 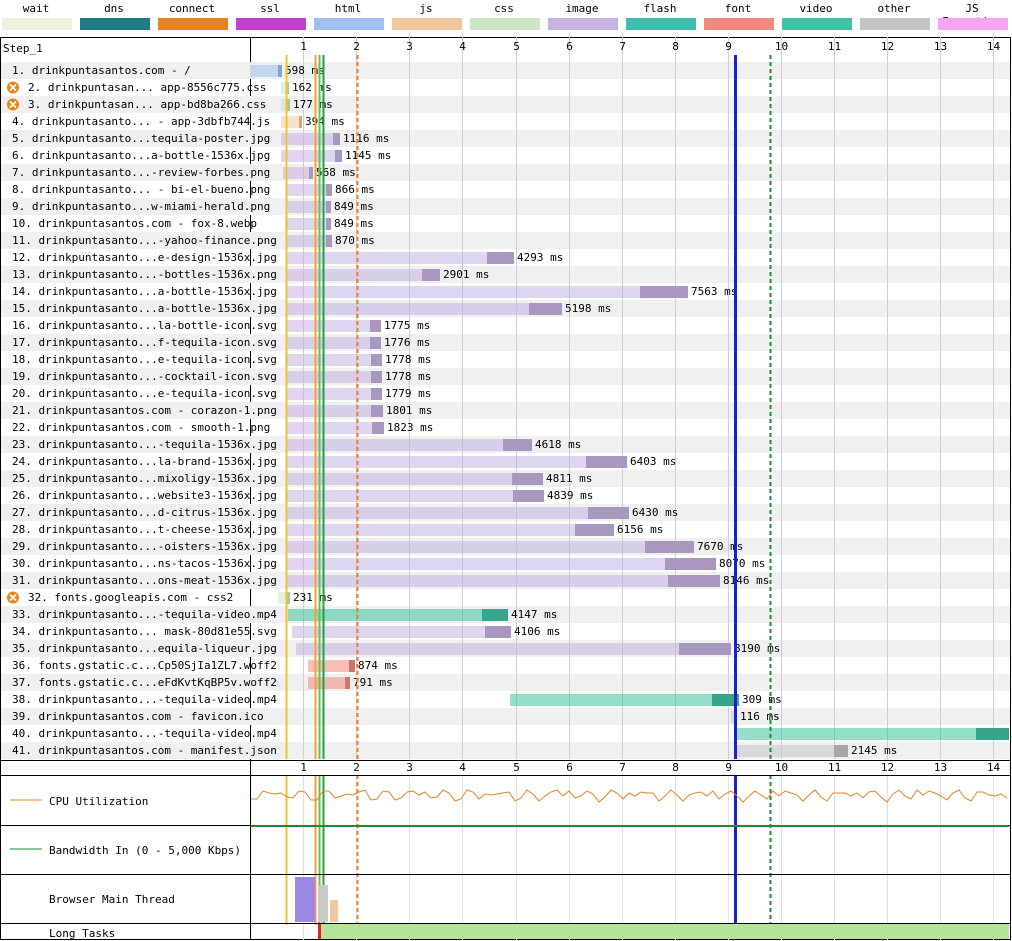 I want to click on x-tick-label-bottom: 2, so click(x=356, y=767).